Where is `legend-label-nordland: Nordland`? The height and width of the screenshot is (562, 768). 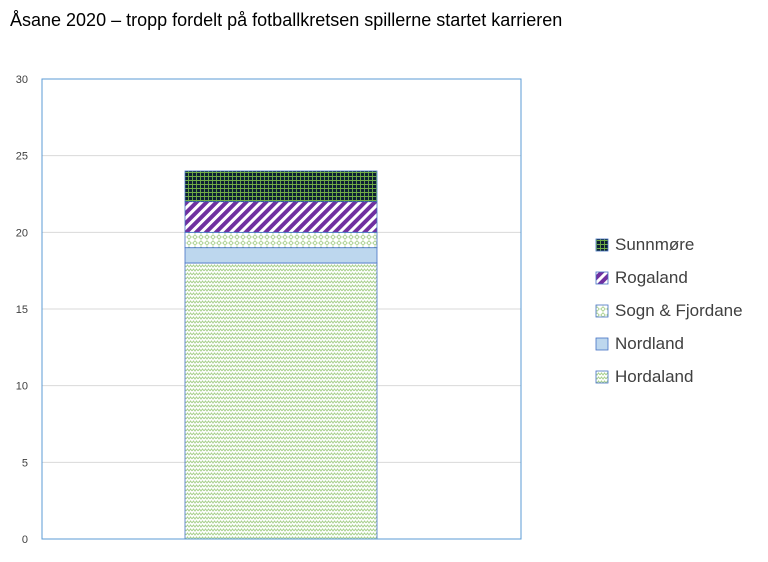 legend-label-nordland: Nordland is located at coordinates (649, 343).